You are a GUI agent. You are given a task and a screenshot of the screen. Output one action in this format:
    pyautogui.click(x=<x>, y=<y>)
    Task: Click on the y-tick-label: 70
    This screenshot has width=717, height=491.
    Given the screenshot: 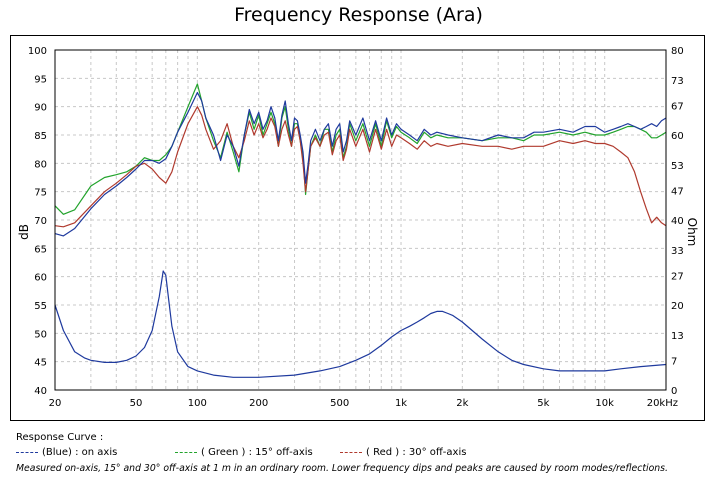 What is the action you would take?
    pyautogui.click(x=40, y=221)
    